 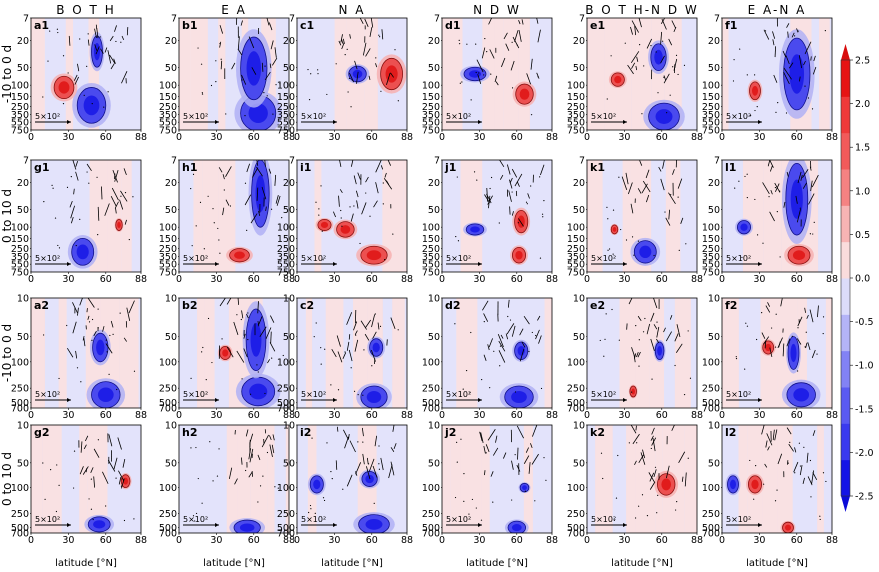 What do you see at coordinates (579, 426) in the screenshot?
I see `y-tick-label: 10` at bounding box center [579, 426].